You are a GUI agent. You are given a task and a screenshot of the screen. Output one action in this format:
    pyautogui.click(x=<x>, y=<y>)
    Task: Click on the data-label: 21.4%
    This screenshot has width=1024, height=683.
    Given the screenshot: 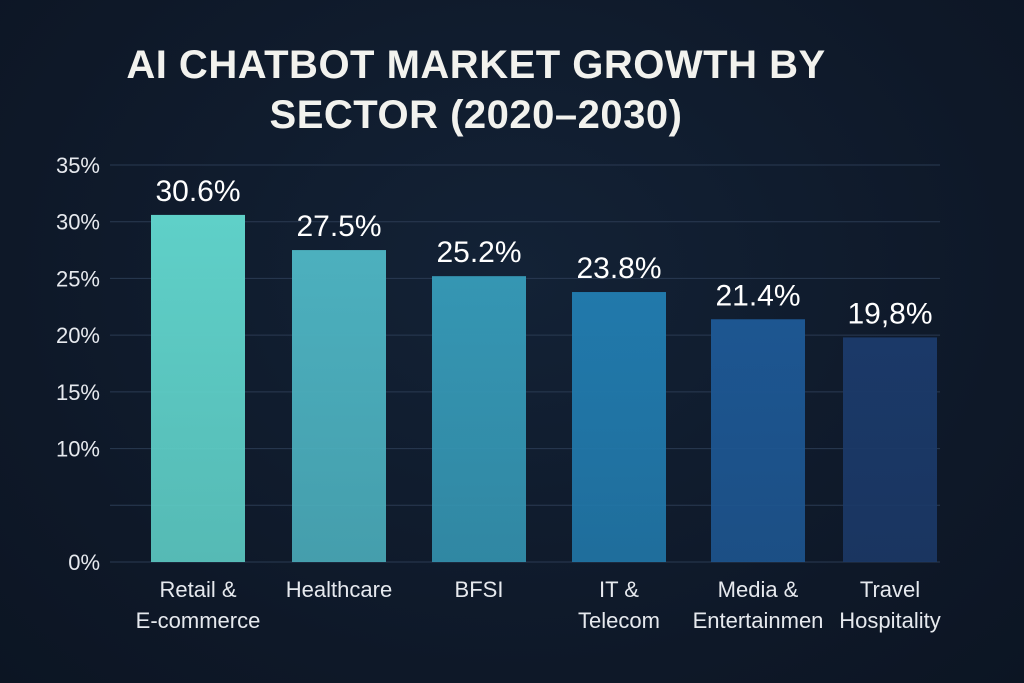 What is the action you would take?
    pyautogui.click(x=757, y=295)
    